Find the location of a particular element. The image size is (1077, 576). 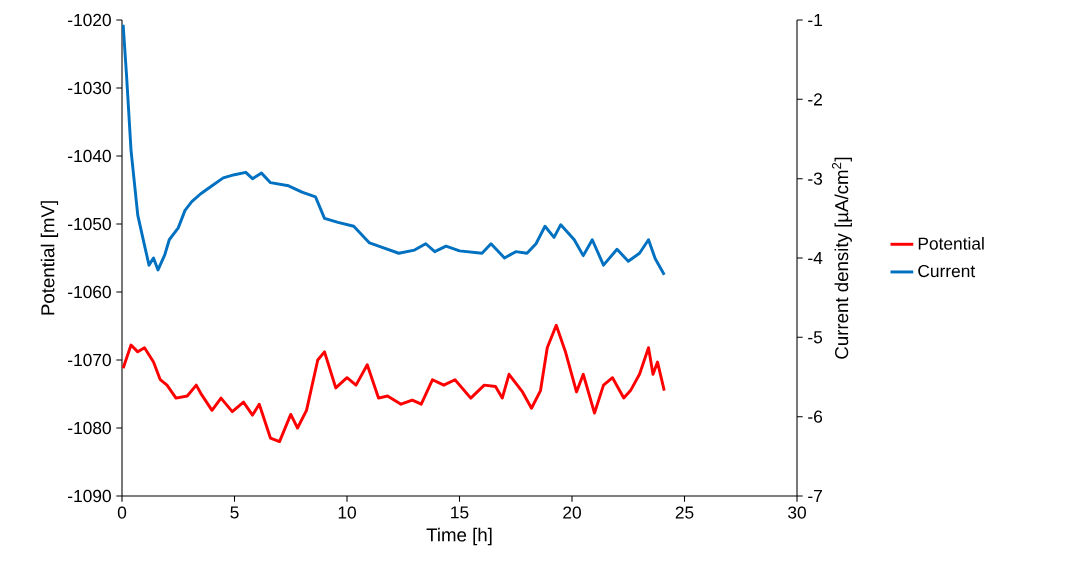

y-tick-label: -1030 is located at coordinates (89, 88).